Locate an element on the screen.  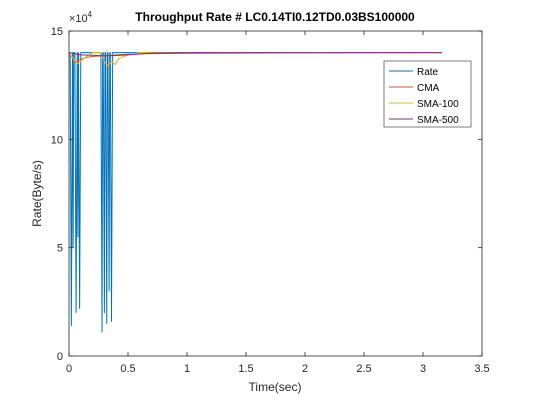
x-tick-label: 2 is located at coordinates (305, 369).